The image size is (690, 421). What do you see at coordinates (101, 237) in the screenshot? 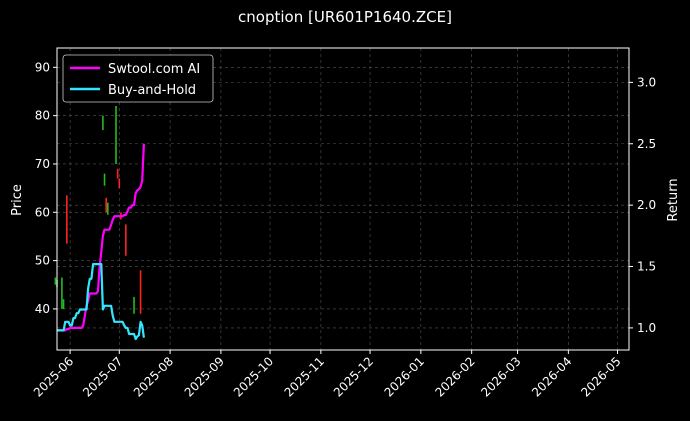
I see `series-line-ai` at bounding box center [101, 237].